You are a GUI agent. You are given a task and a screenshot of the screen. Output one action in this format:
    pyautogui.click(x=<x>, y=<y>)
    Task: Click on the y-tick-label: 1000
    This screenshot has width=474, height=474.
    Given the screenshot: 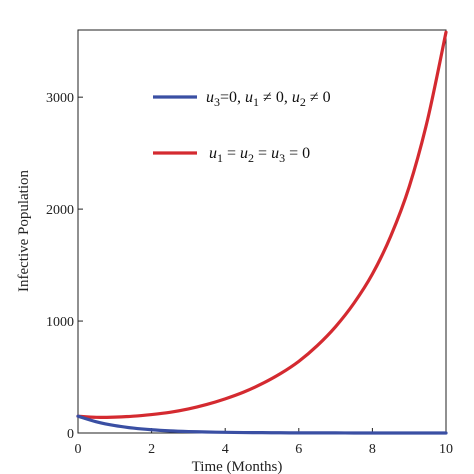 What is the action you would take?
    pyautogui.click(x=60, y=322)
    